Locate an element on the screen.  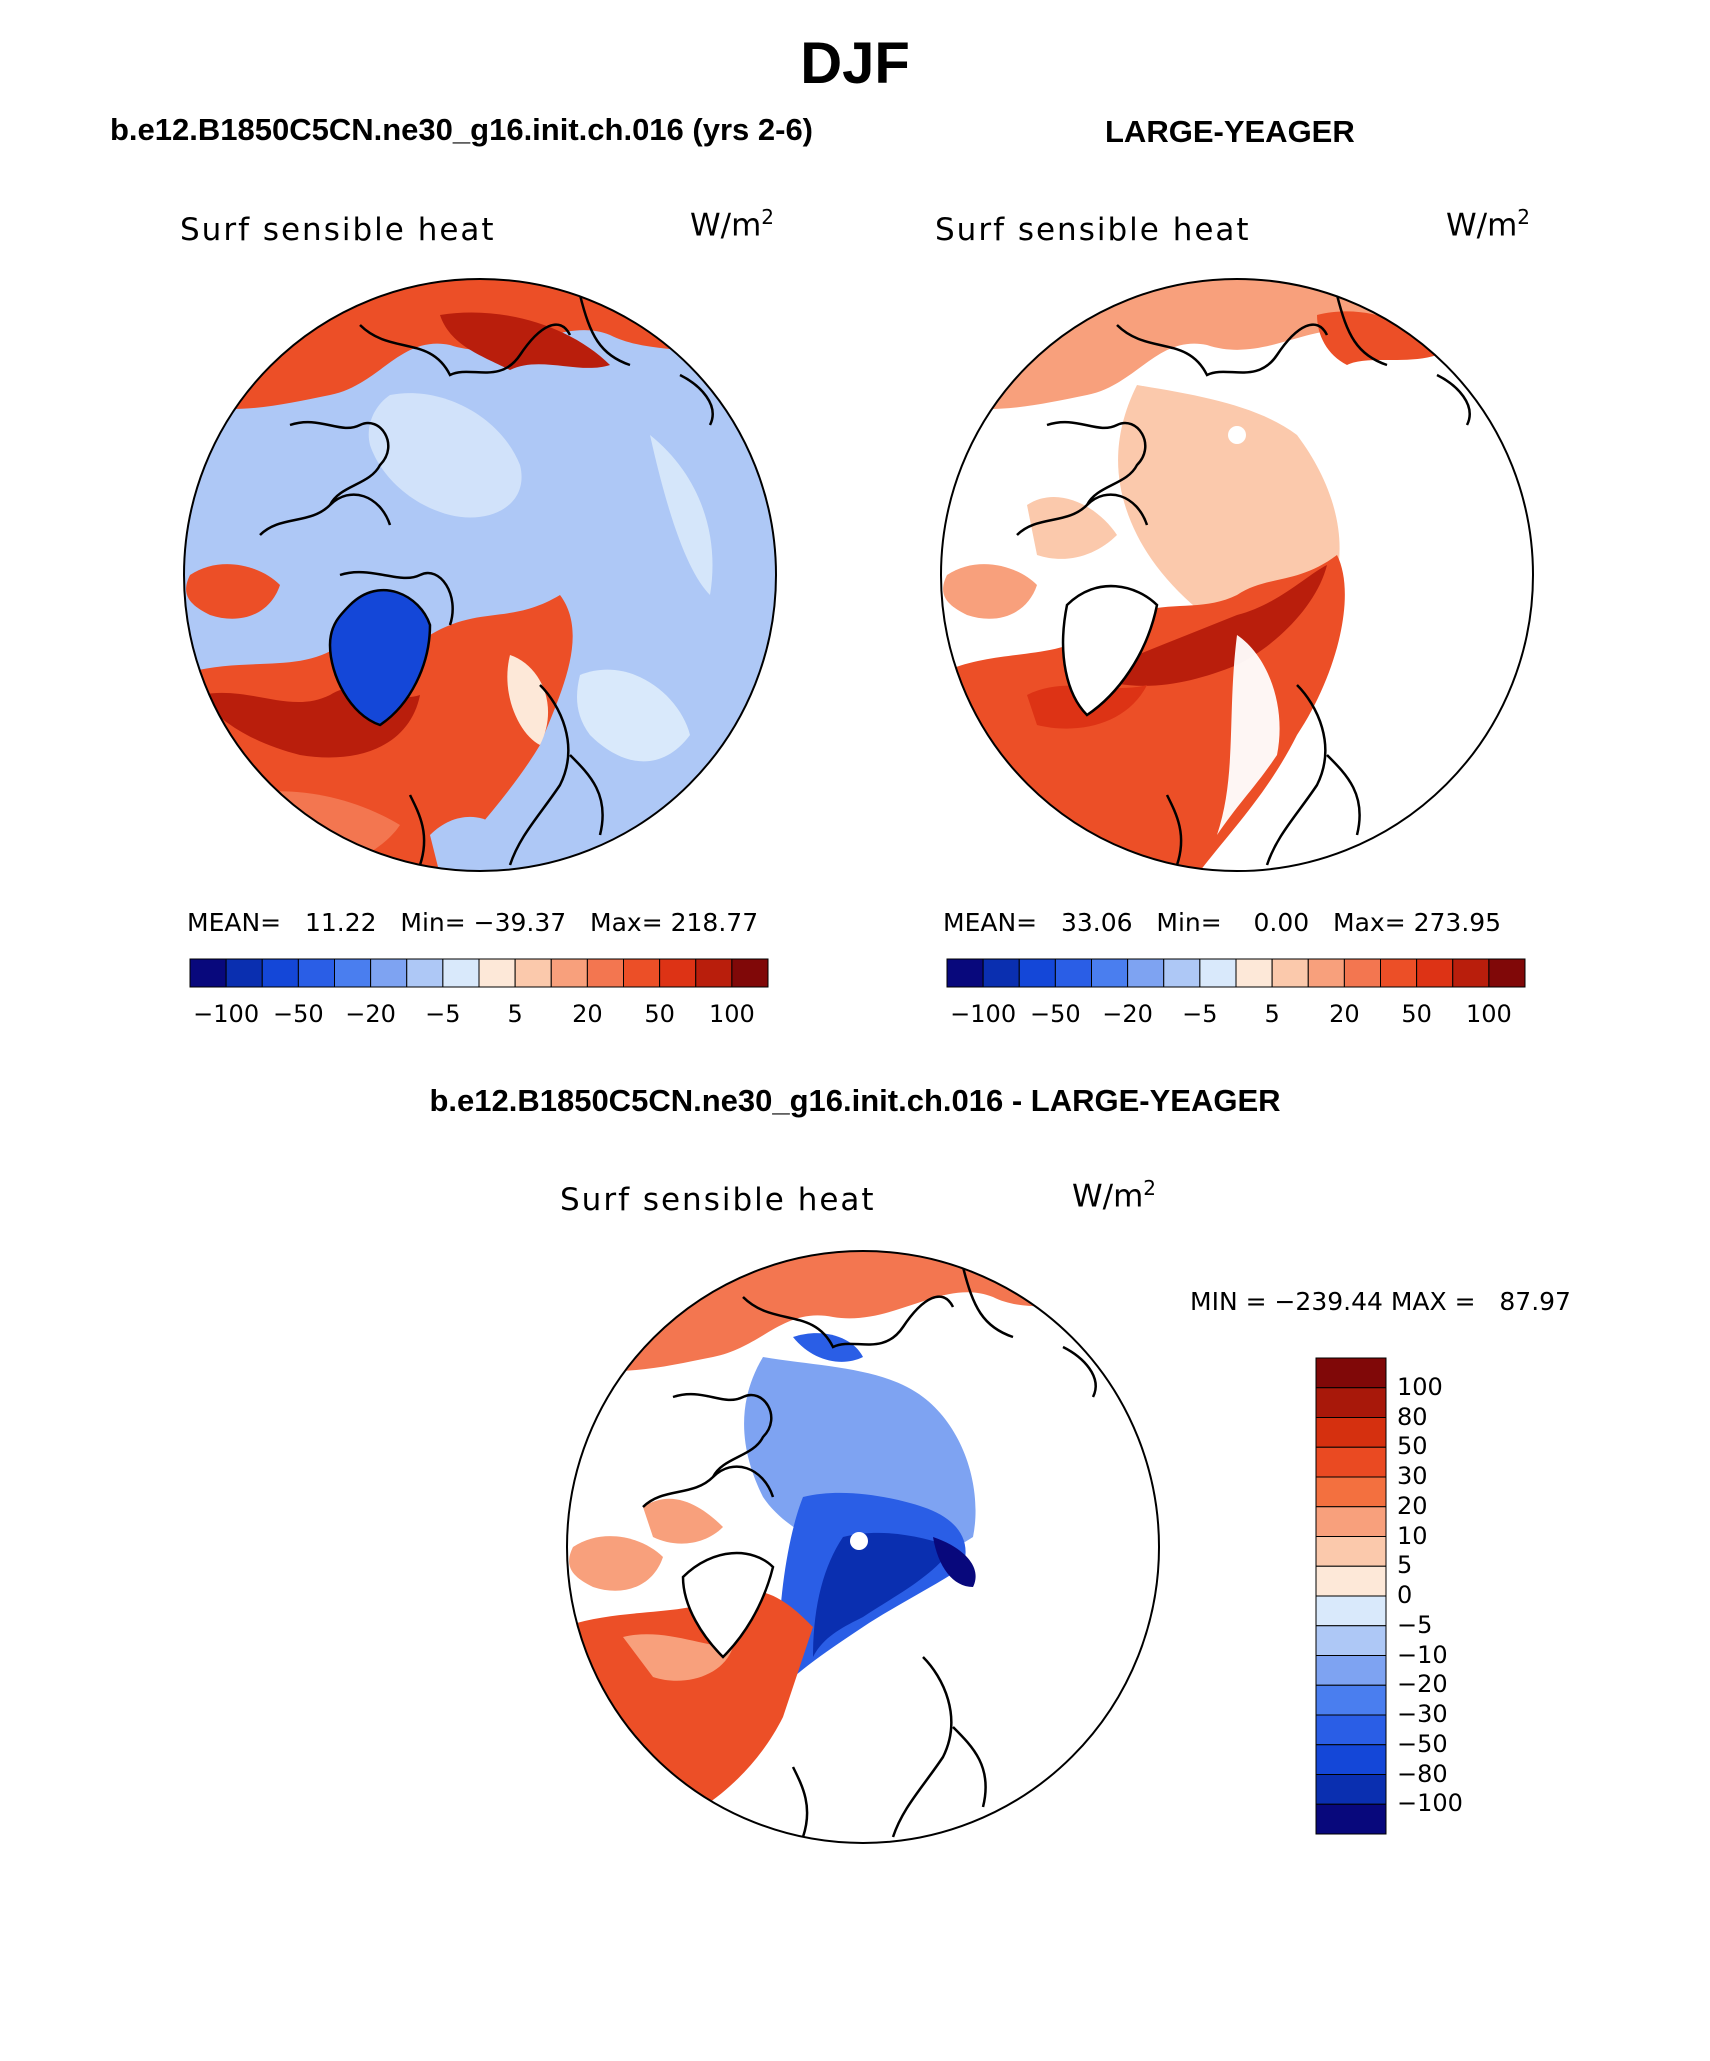
diff-colorbar-tick-label: −20 is located at coordinates (1422, 1684).